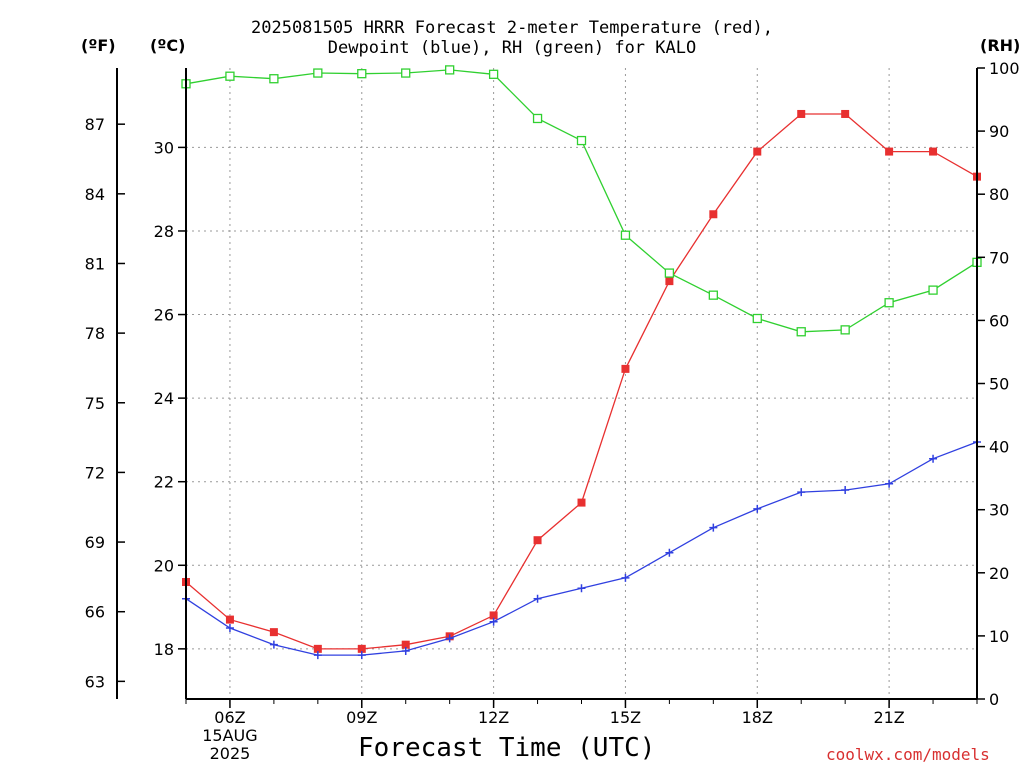  Describe the element at coordinates (507, 748) in the screenshot. I see `x-axis-title: Forecast Time (UTC)` at that location.